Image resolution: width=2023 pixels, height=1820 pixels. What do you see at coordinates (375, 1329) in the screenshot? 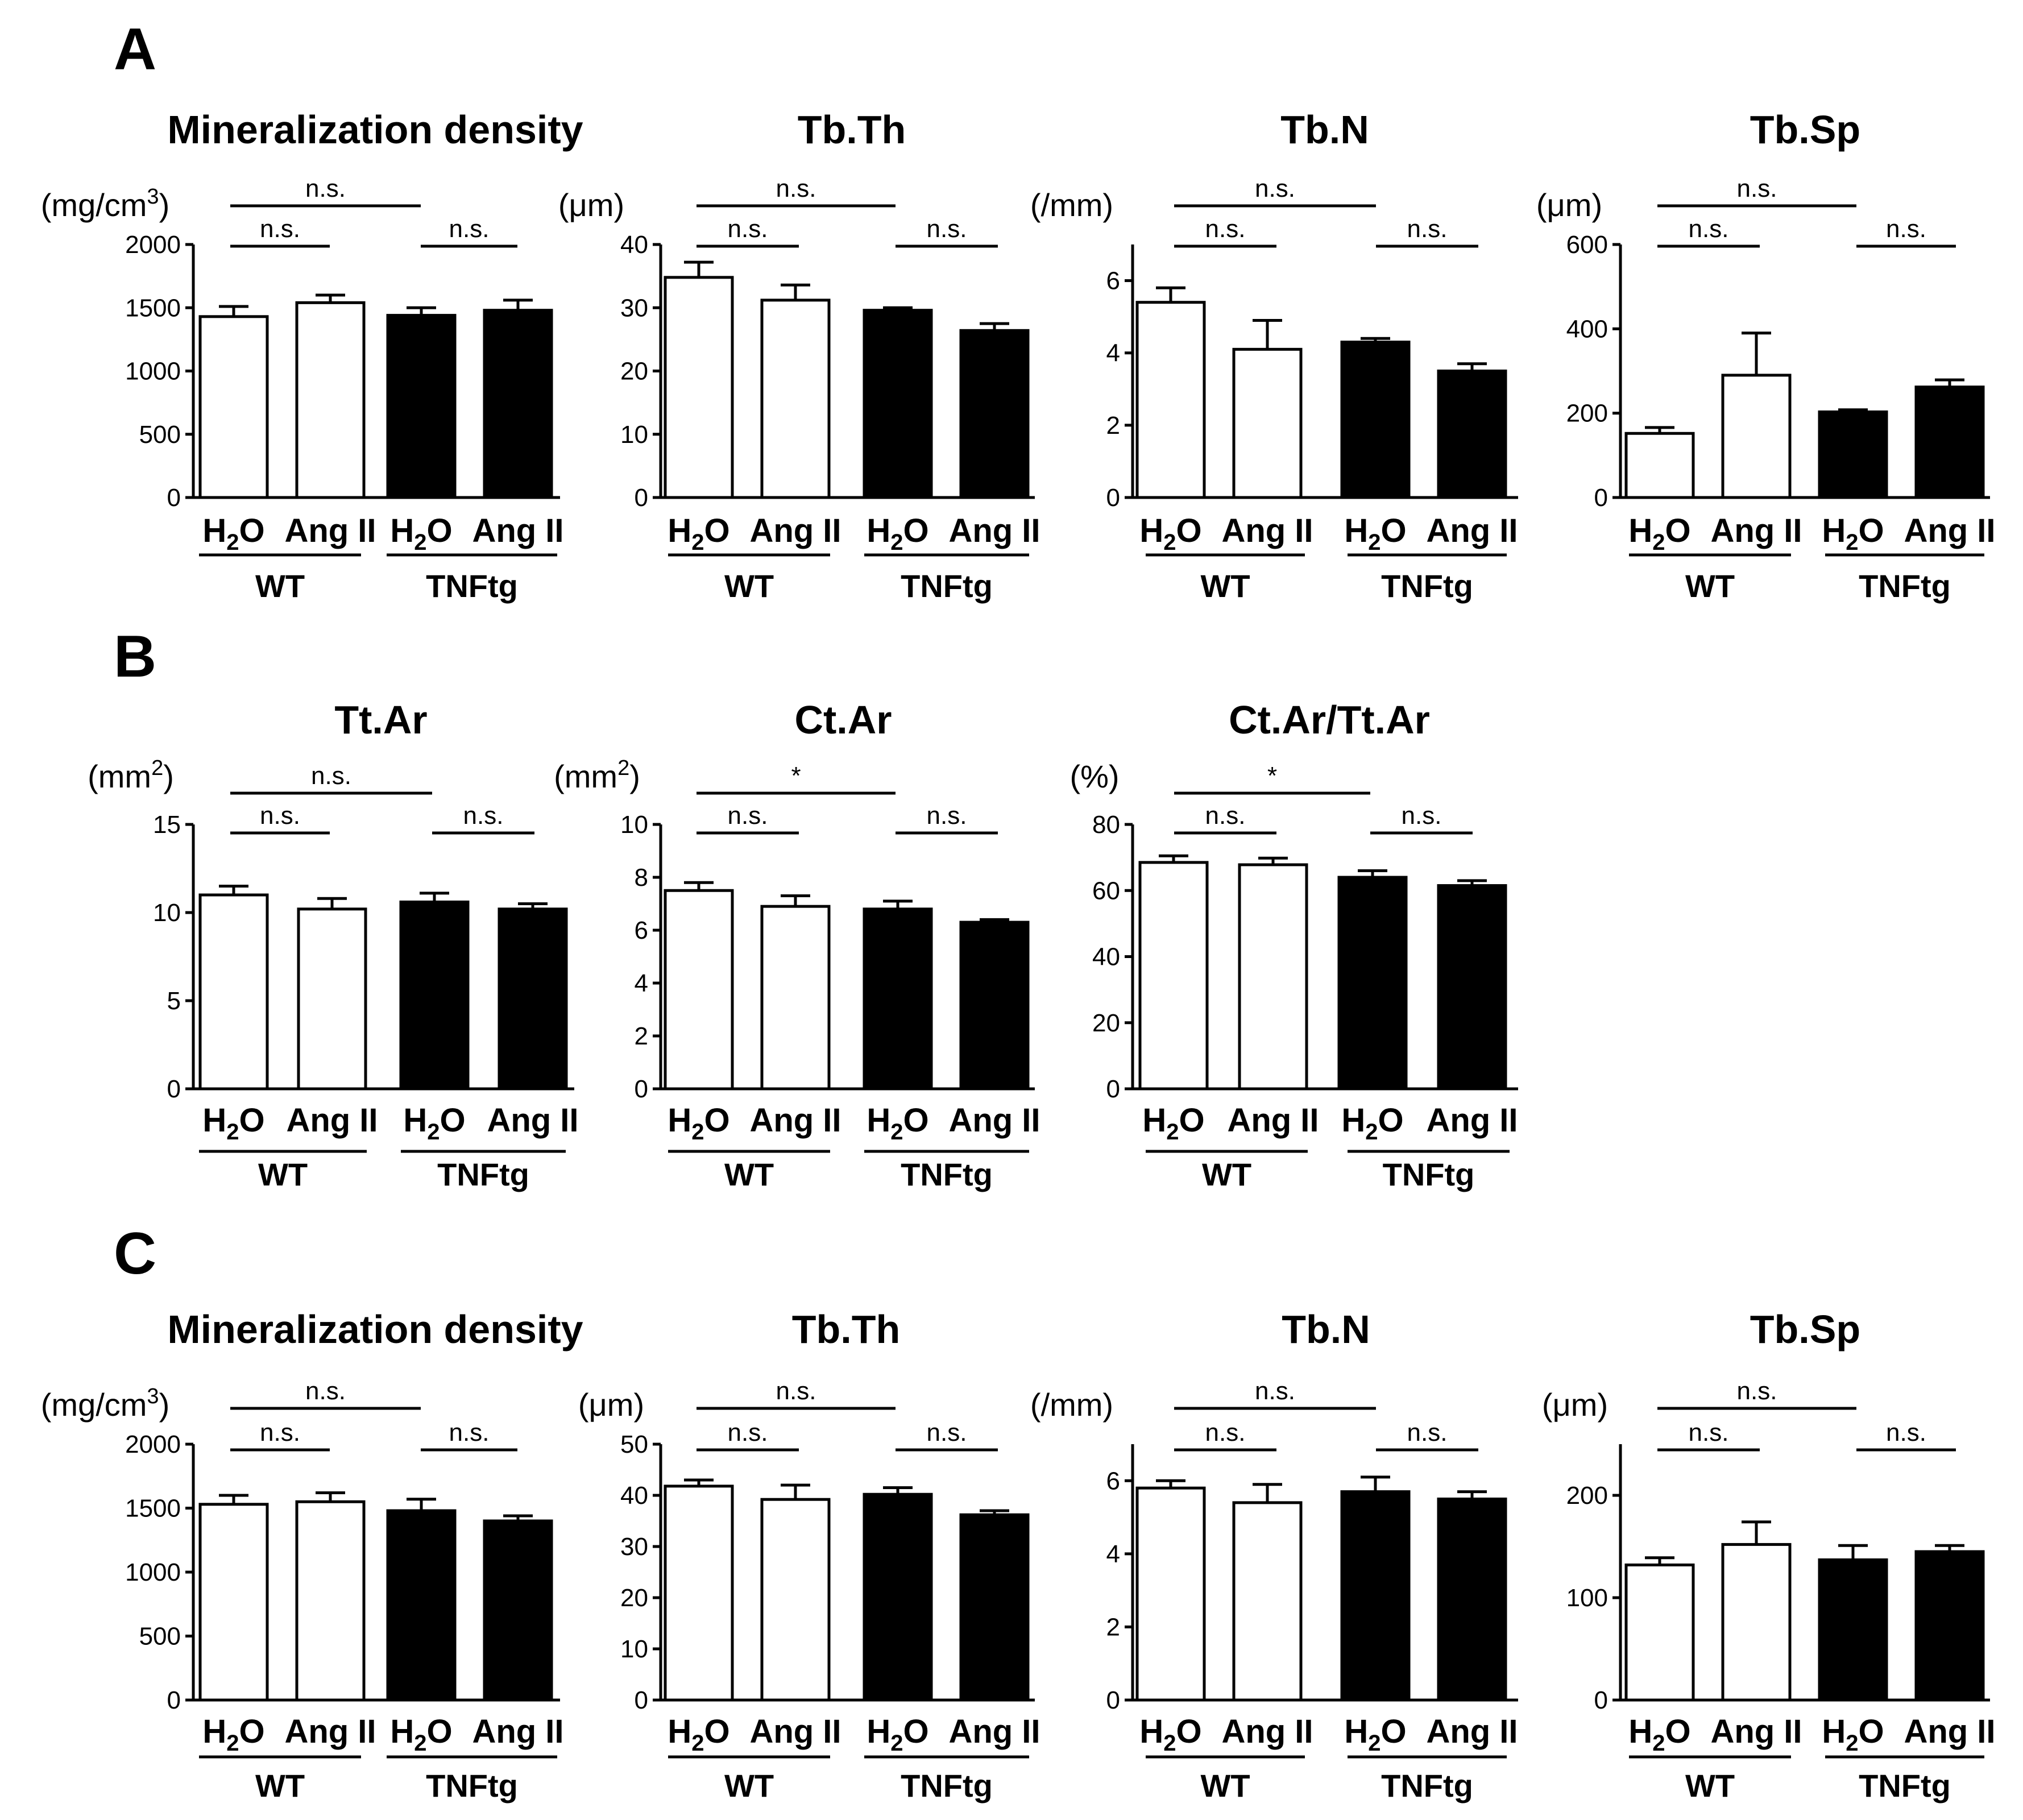
I see `chart-title: Mineralization density` at bounding box center [375, 1329].